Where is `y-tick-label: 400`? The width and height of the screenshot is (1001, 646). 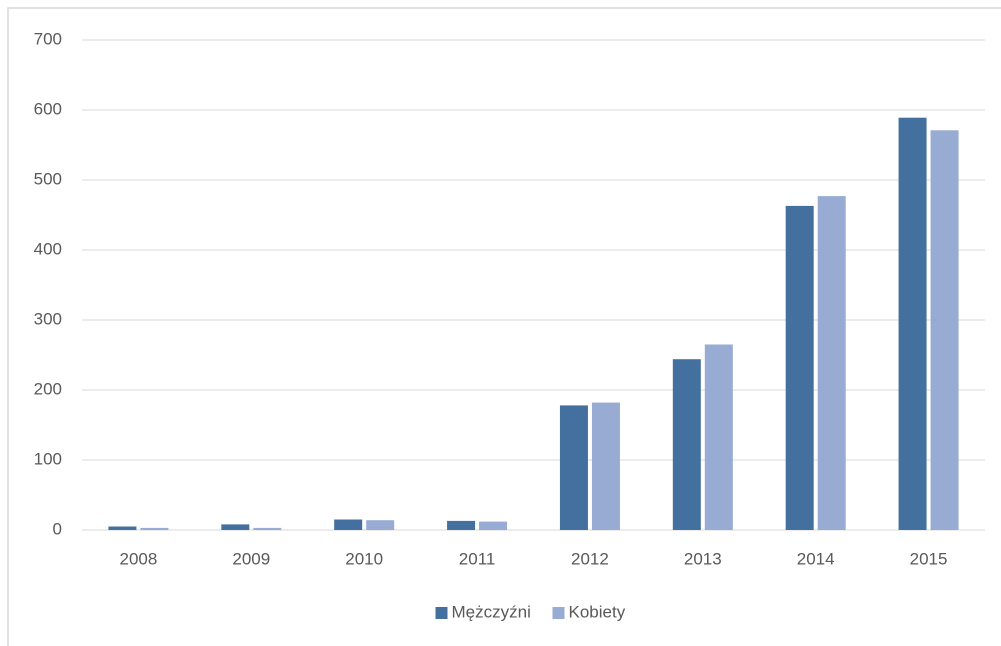 y-tick-label: 400 is located at coordinates (48, 248).